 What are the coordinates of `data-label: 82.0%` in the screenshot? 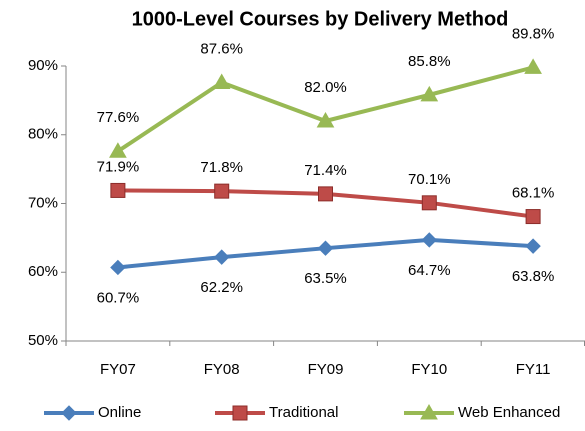 It's located at (325, 87).